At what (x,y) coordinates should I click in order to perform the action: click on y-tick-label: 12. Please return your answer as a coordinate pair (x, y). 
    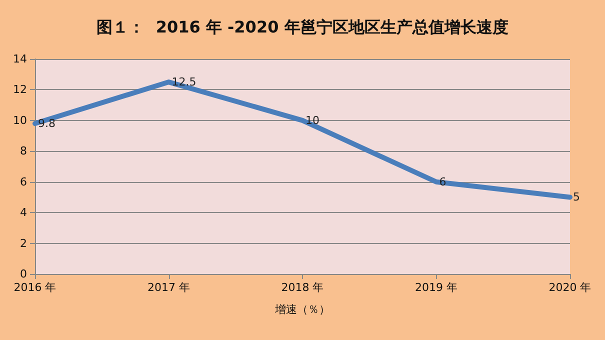
    Looking at the image, I should click on (20, 89).